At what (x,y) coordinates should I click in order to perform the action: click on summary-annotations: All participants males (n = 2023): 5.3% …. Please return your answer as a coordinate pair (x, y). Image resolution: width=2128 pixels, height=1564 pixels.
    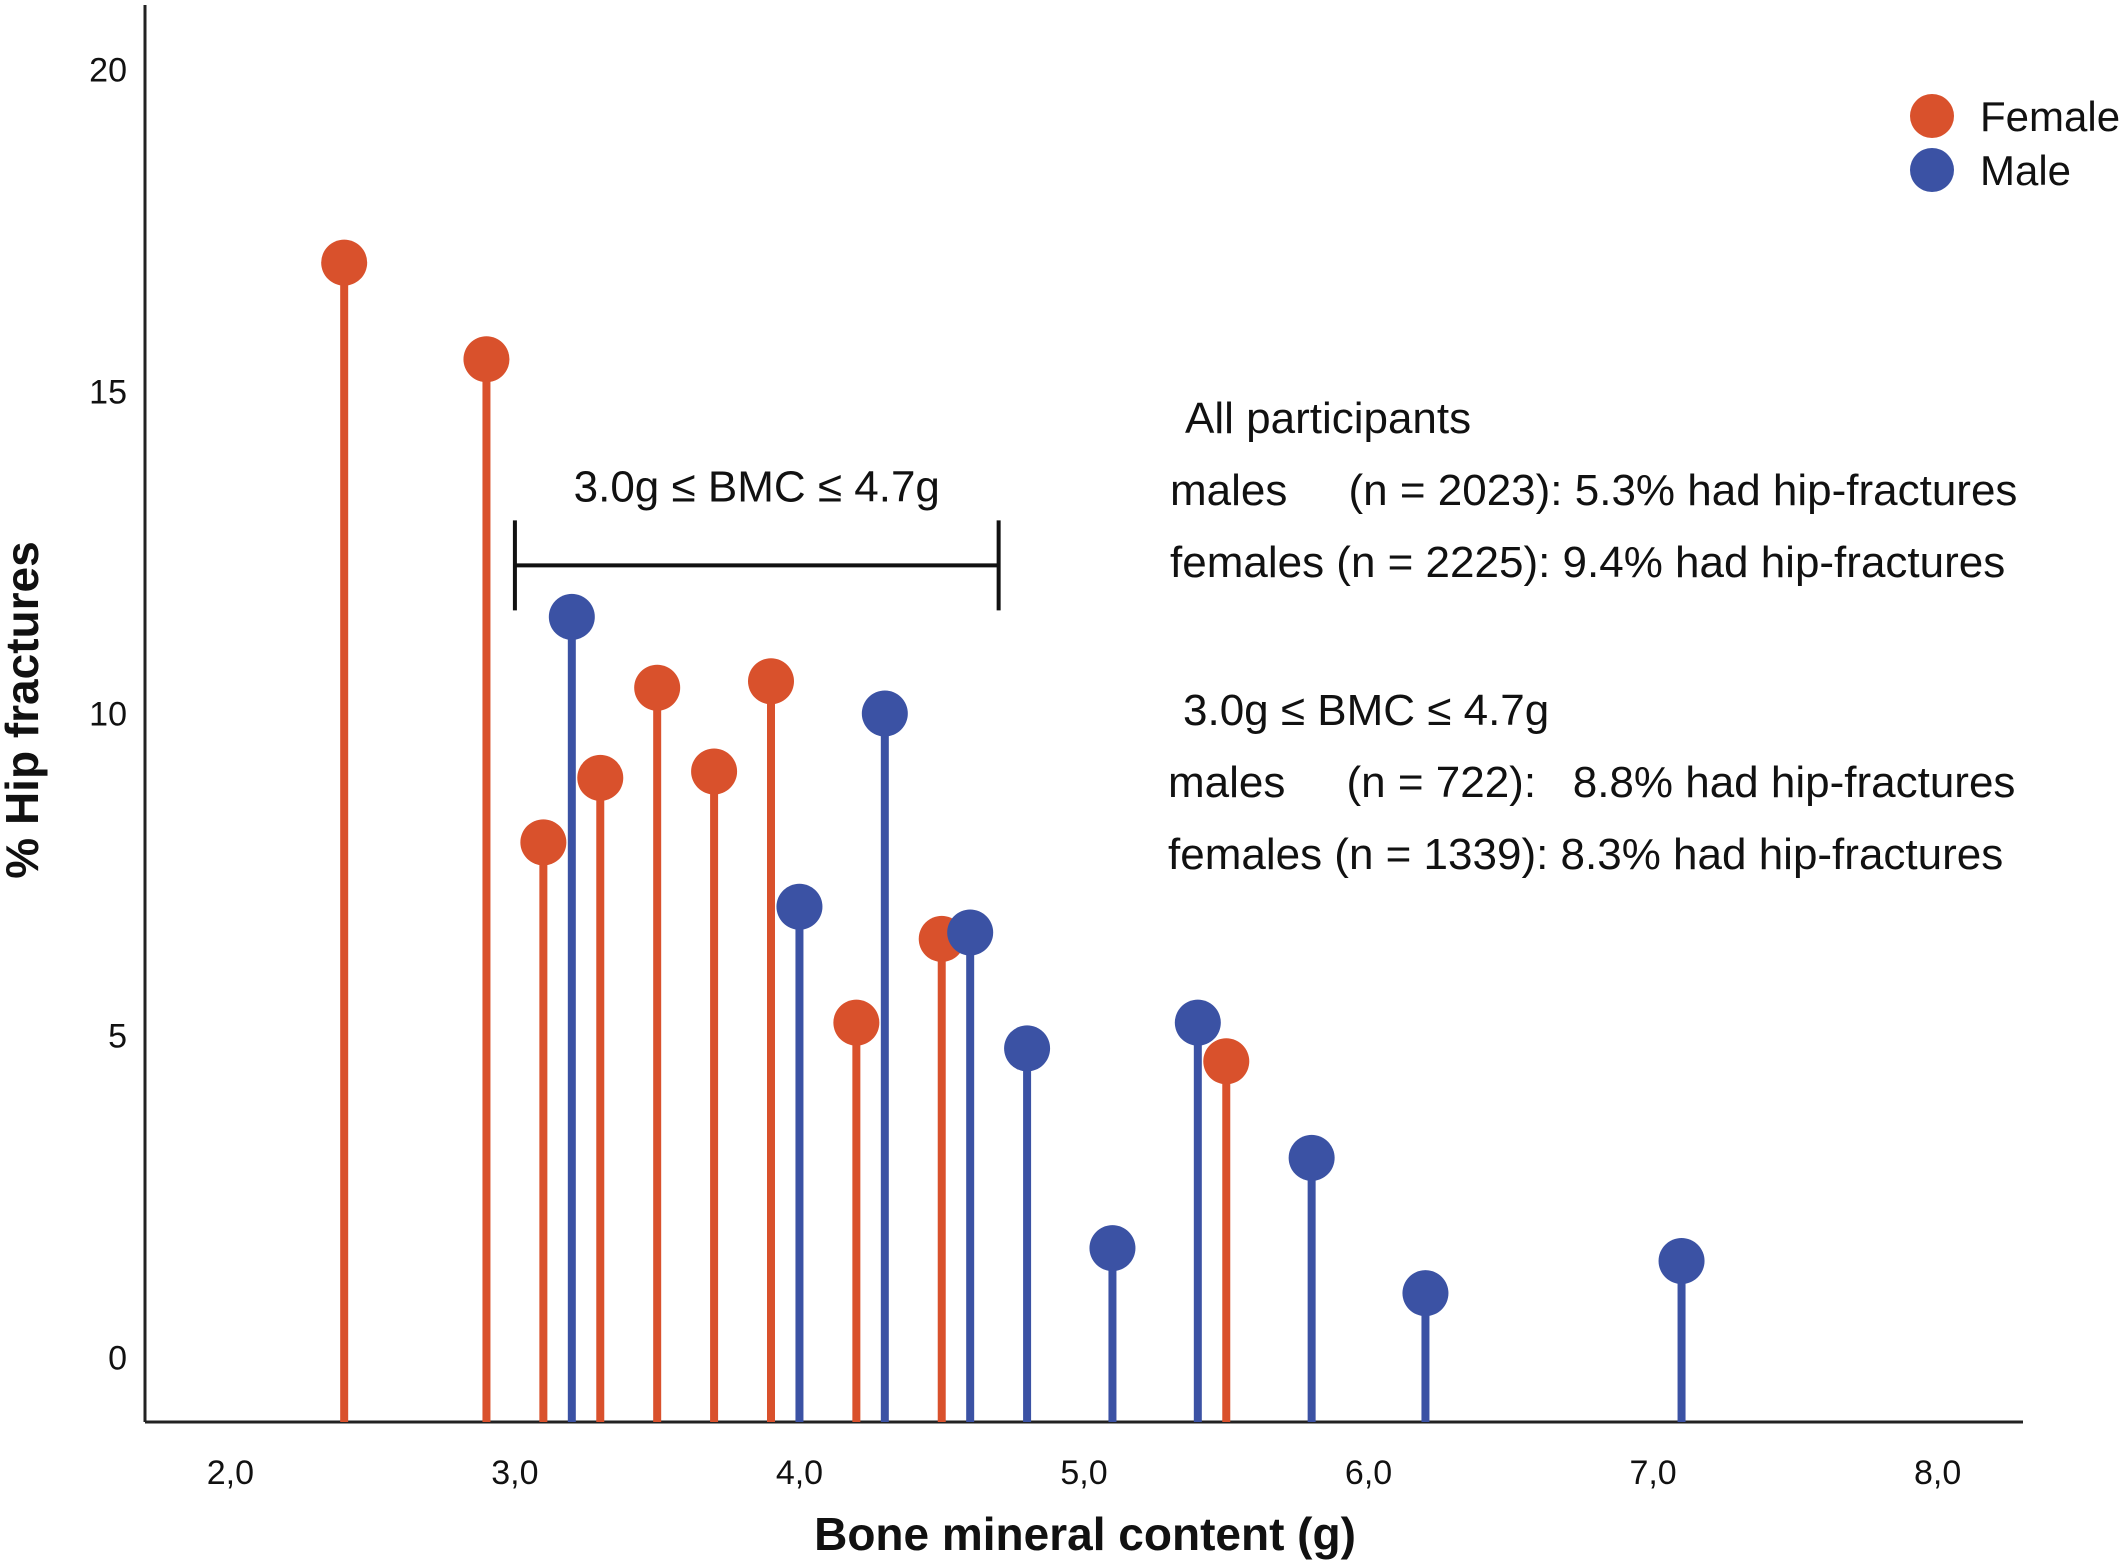
    Looking at the image, I should click on (1592, 636).